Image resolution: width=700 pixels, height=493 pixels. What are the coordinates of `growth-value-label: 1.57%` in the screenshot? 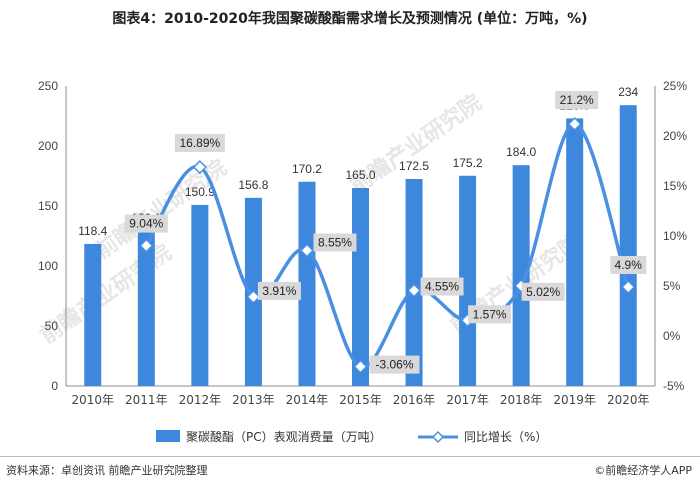 It's located at (490, 314).